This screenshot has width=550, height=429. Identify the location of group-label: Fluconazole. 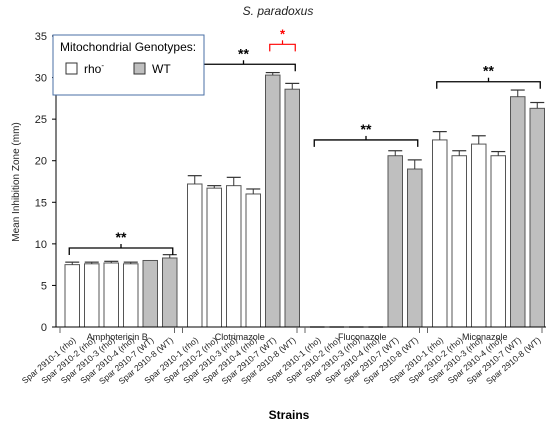
(362, 337).